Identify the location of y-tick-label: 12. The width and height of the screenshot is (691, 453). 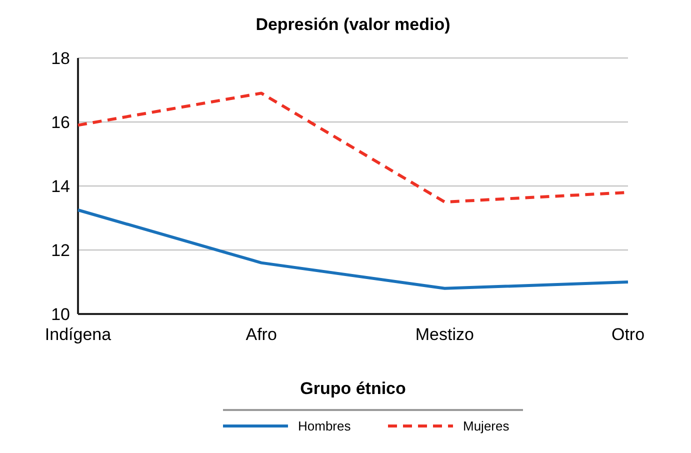
(60, 250).